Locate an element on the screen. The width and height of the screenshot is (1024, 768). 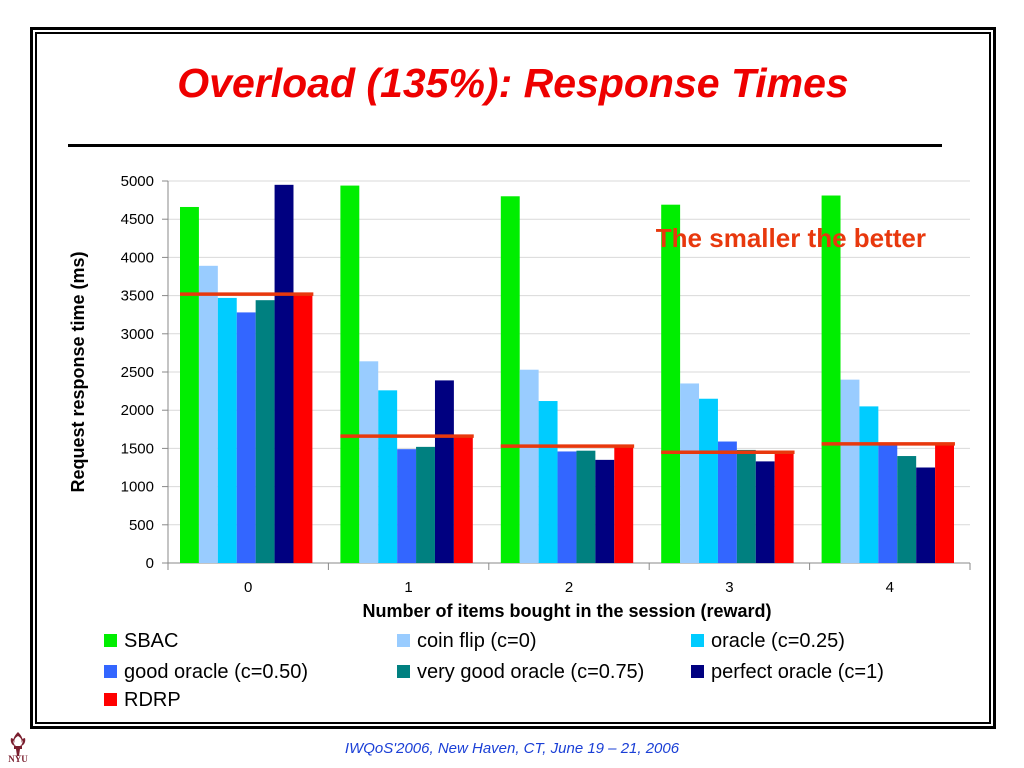
y-tick-label: 4000 is located at coordinates (137, 257).